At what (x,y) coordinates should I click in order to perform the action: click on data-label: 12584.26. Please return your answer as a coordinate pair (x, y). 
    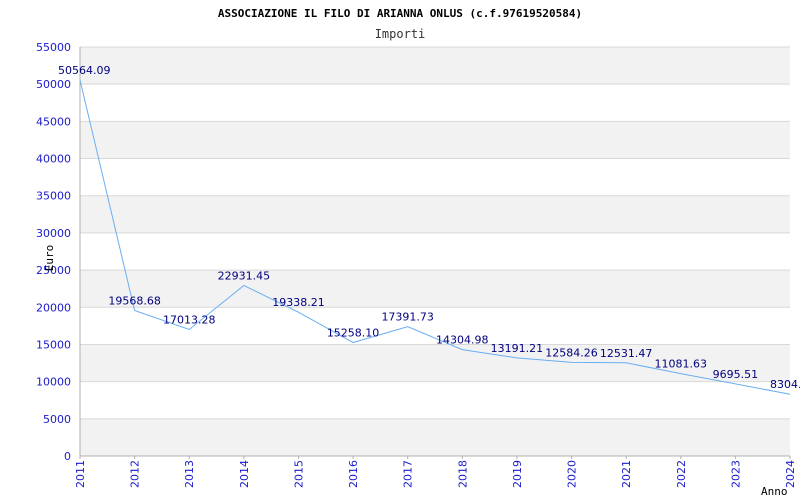
    Looking at the image, I should click on (571, 352).